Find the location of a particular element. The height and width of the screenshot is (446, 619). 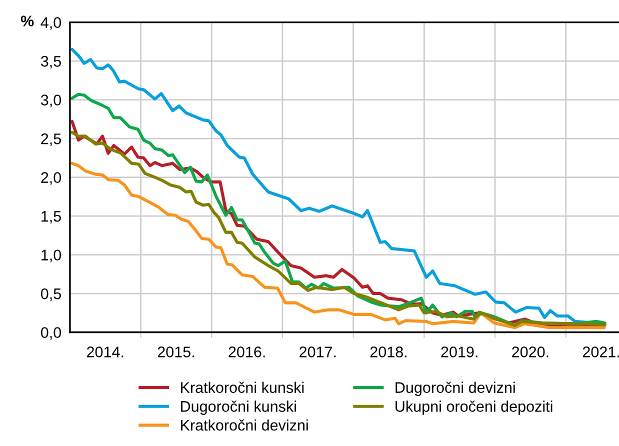

x-tick-label: 2021. is located at coordinates (600, 352).